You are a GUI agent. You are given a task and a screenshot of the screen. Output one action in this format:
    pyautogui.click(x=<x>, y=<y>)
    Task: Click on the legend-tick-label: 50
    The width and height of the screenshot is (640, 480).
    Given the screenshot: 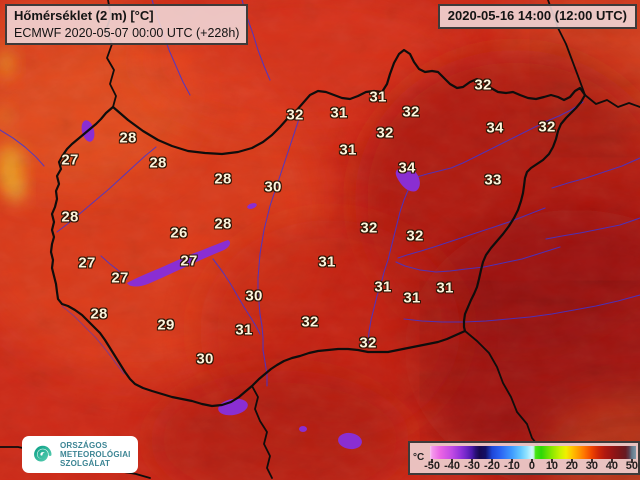 What is the action you would take?
    pyautogui.click(x=631, y=466)
    